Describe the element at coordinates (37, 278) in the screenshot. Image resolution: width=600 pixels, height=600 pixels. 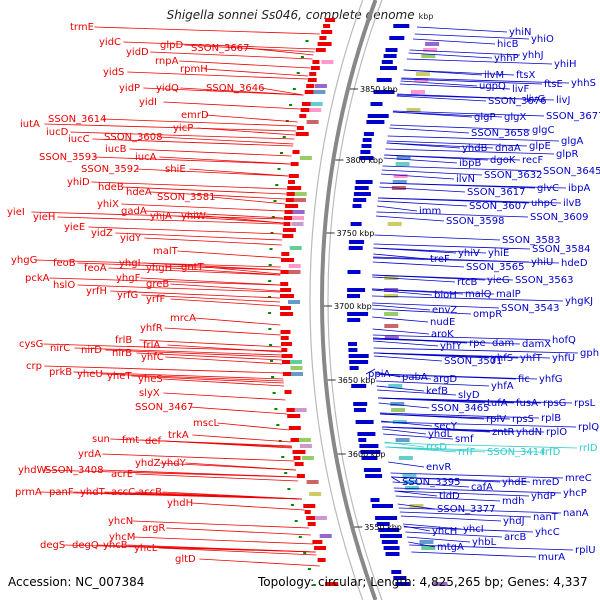
I see `gene-label-pckA: pckA` at that location.